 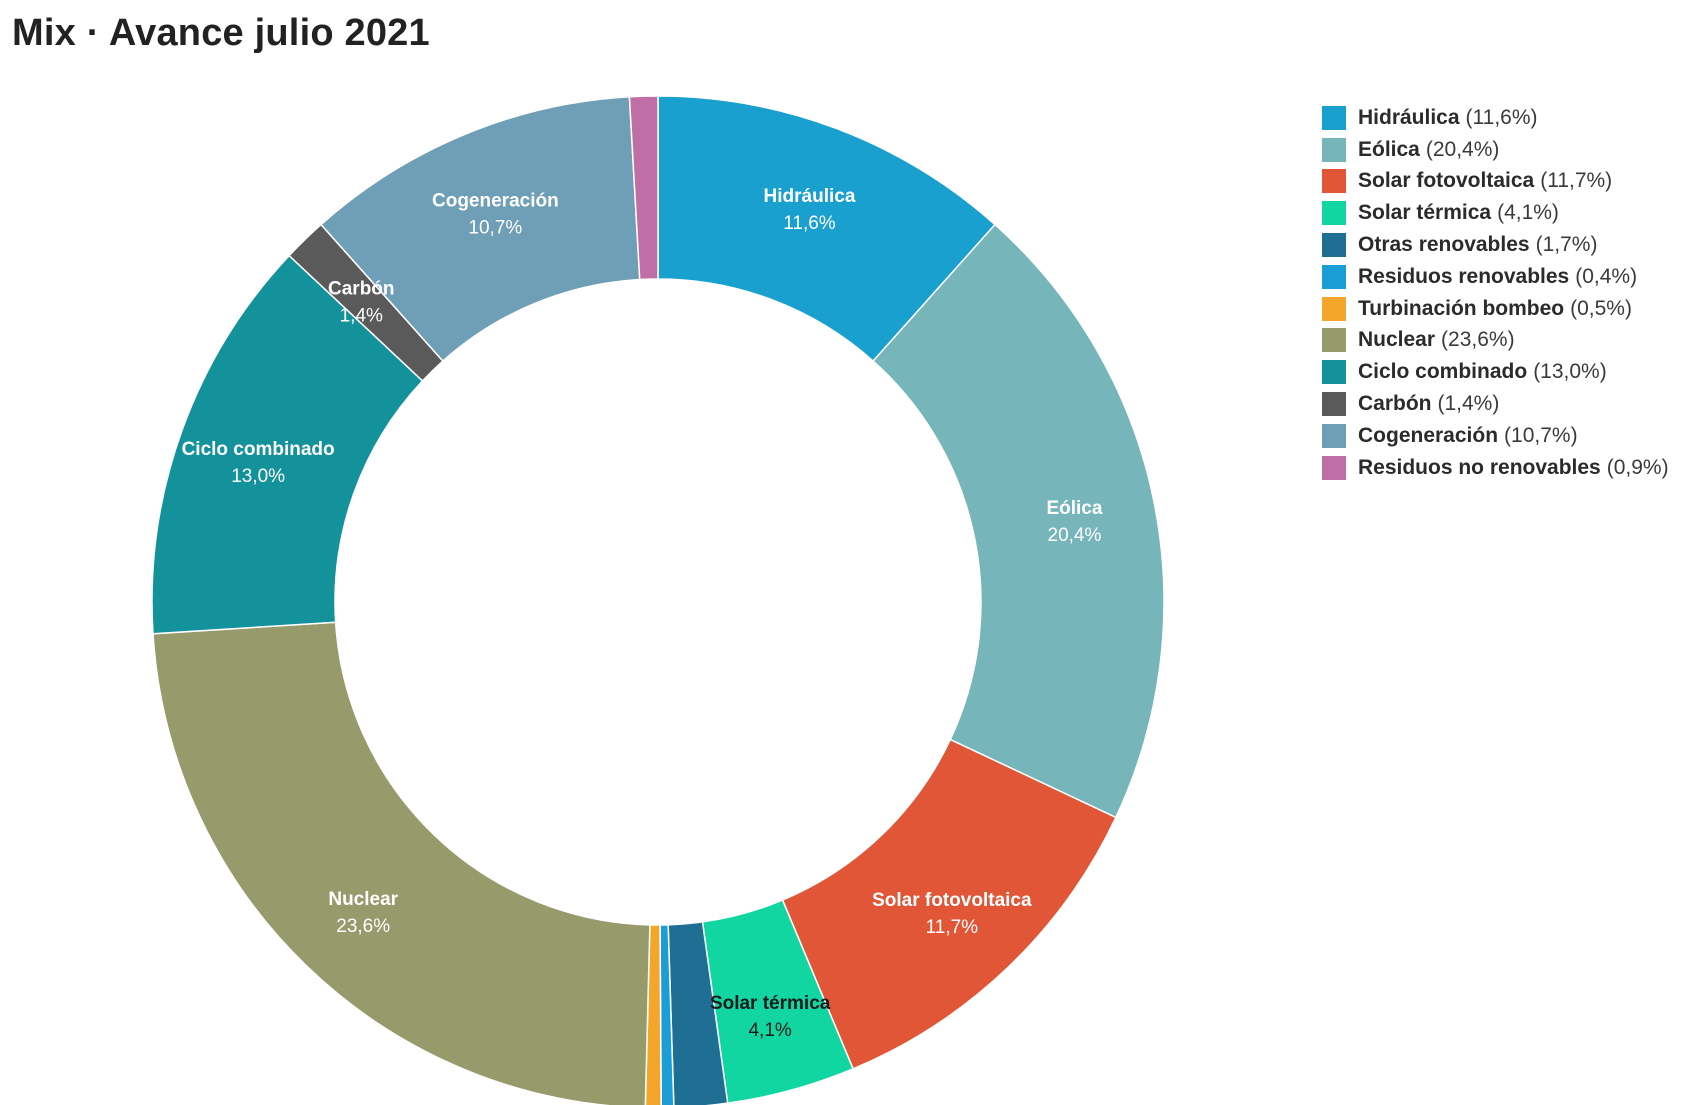 What do you see at coordinates (769, 1030) in the screenshot?
I see `slice-value-solar-termica: 4,1%` at bounding box center [769, 1030].